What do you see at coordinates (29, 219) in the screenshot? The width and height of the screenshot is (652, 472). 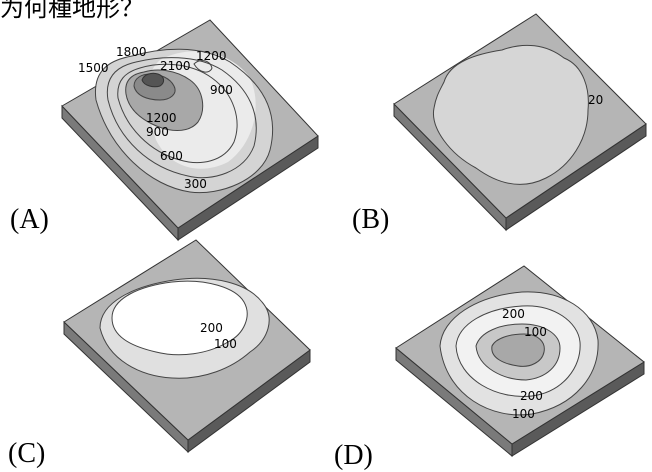 I see `panel-a-label: (A)` at bounding box center [29, 219].